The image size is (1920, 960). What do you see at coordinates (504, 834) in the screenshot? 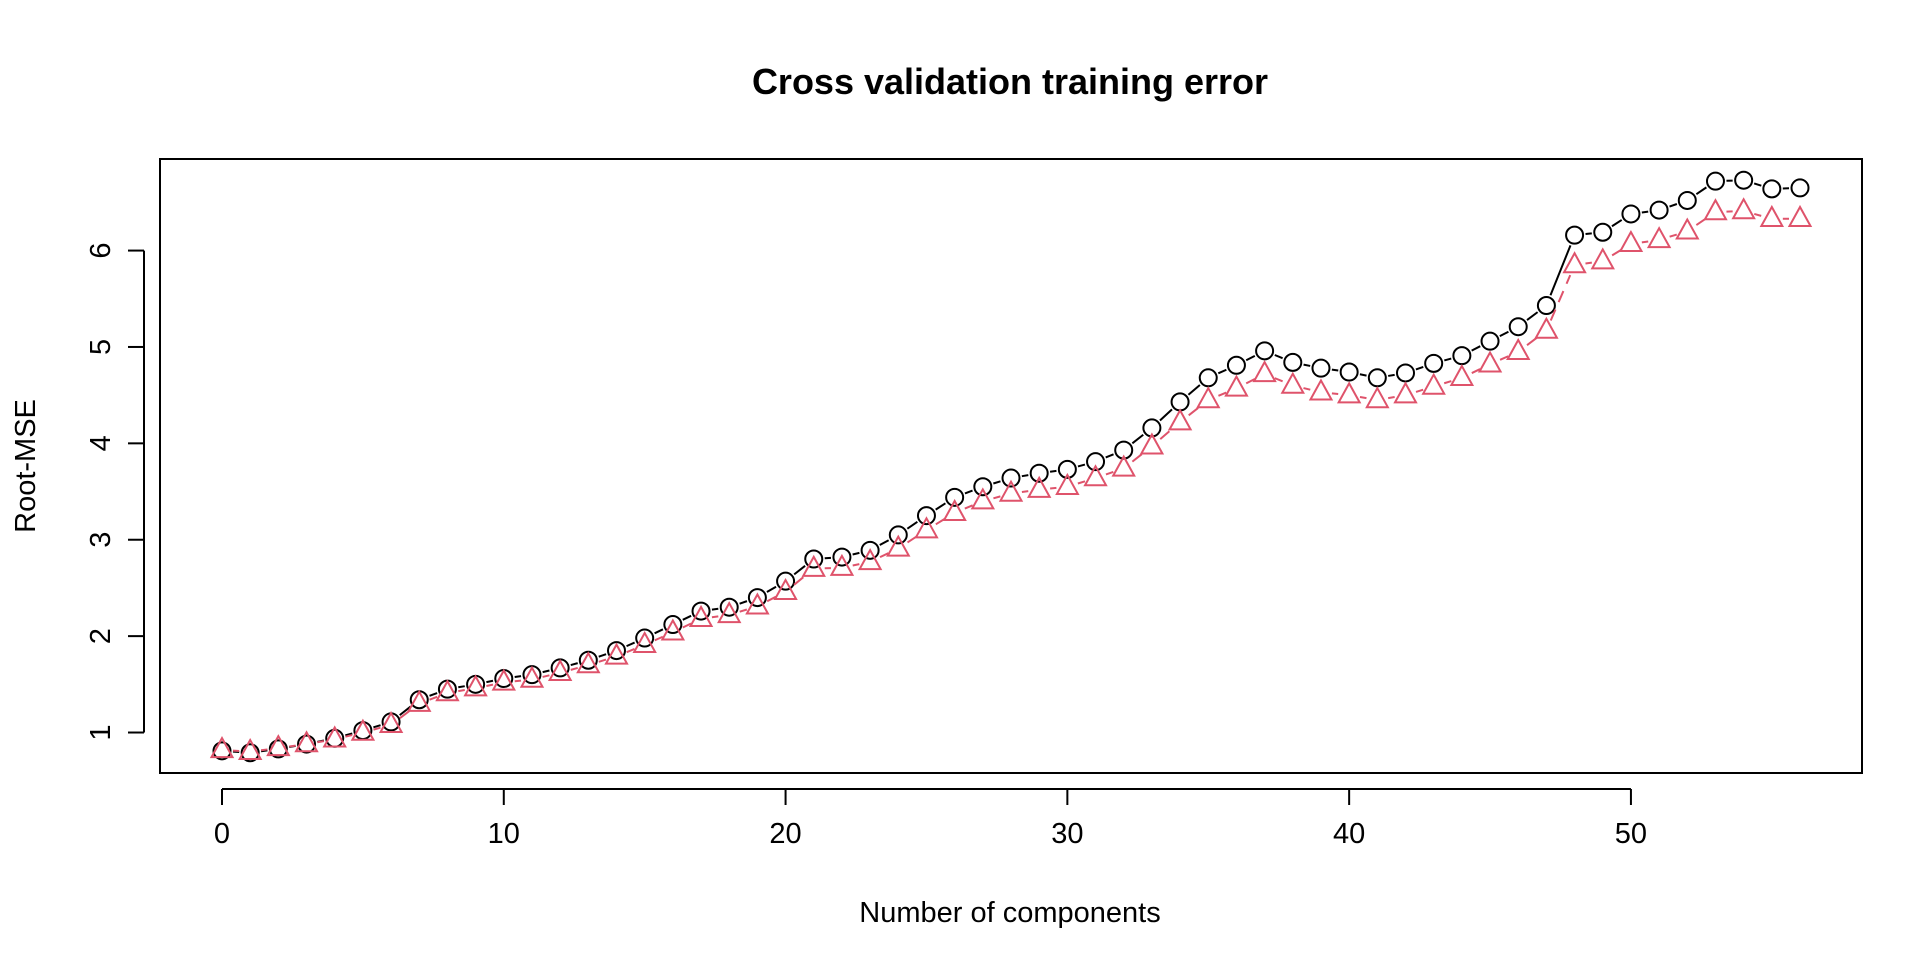
I see `x-tick-label: 10` at bounding box center [504, 834].